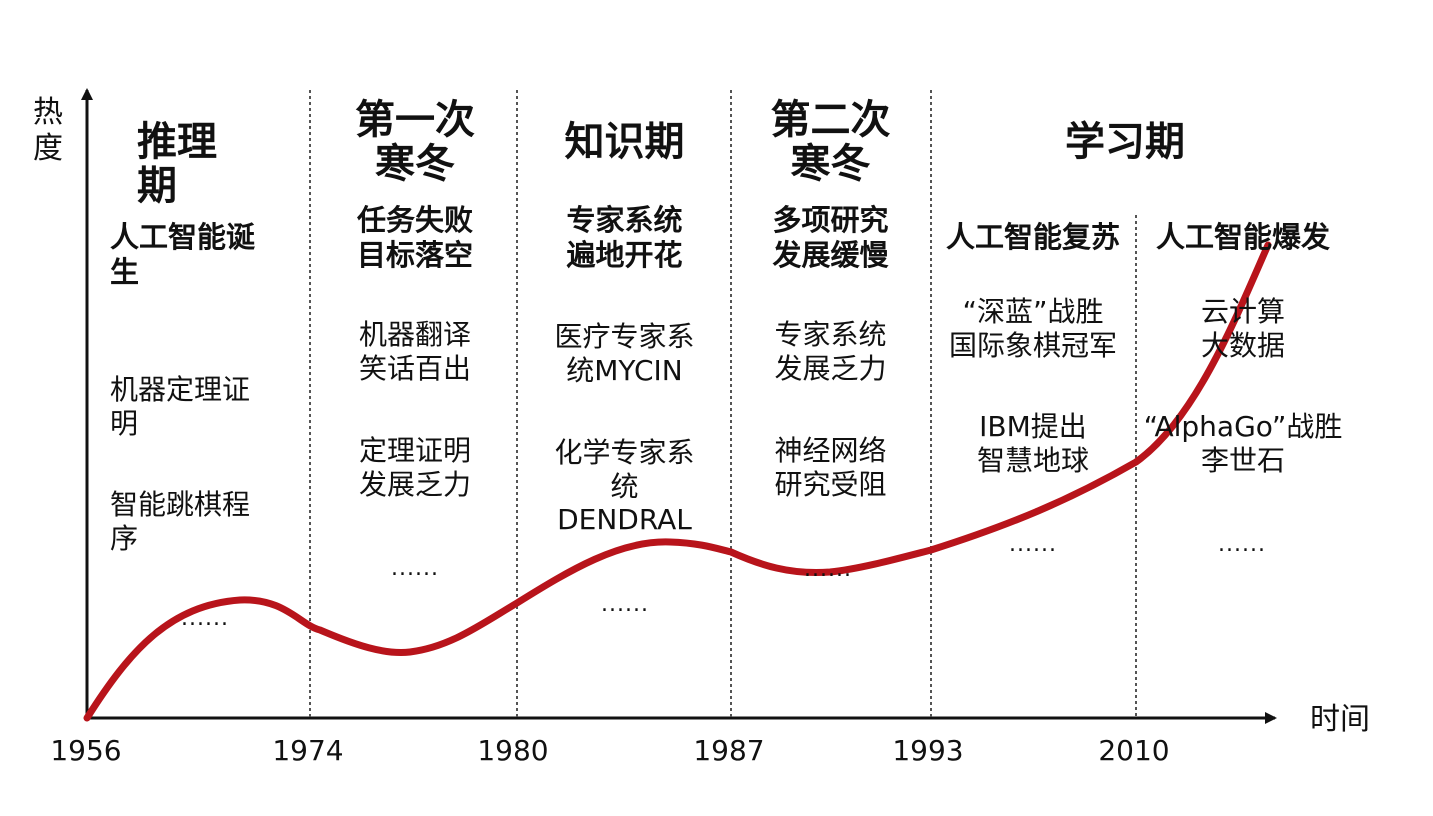 The width and height of the screenshot is (1433, 816). Describe the element at coordinates (414, 237) in the screenshot. I see `period-subtitle: 任务失败 目标落空` at that location.